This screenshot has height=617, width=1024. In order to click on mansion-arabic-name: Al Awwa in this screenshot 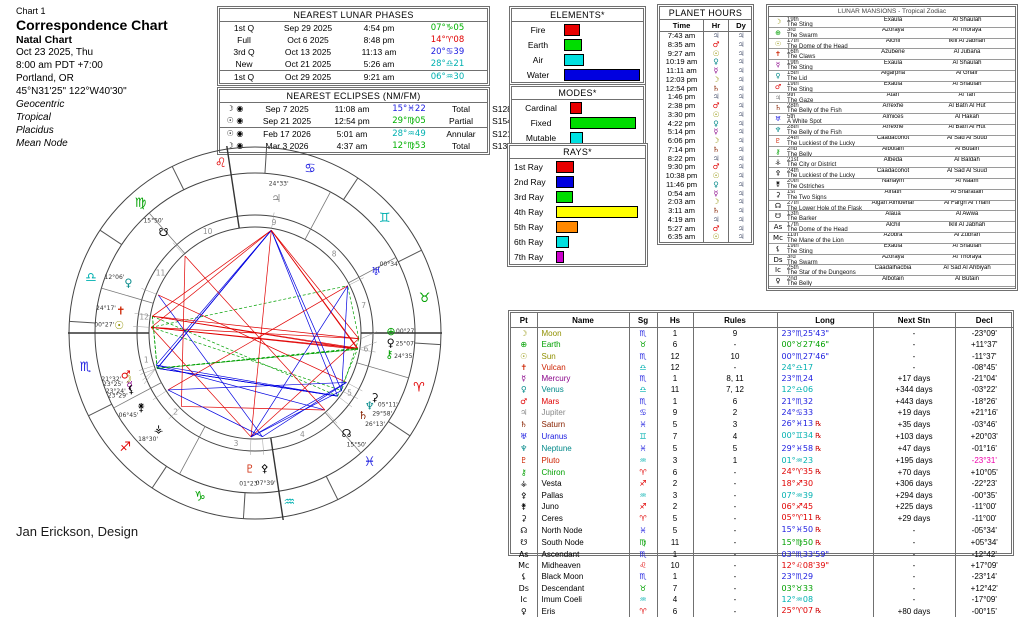, I will do `click(967, 214)`.